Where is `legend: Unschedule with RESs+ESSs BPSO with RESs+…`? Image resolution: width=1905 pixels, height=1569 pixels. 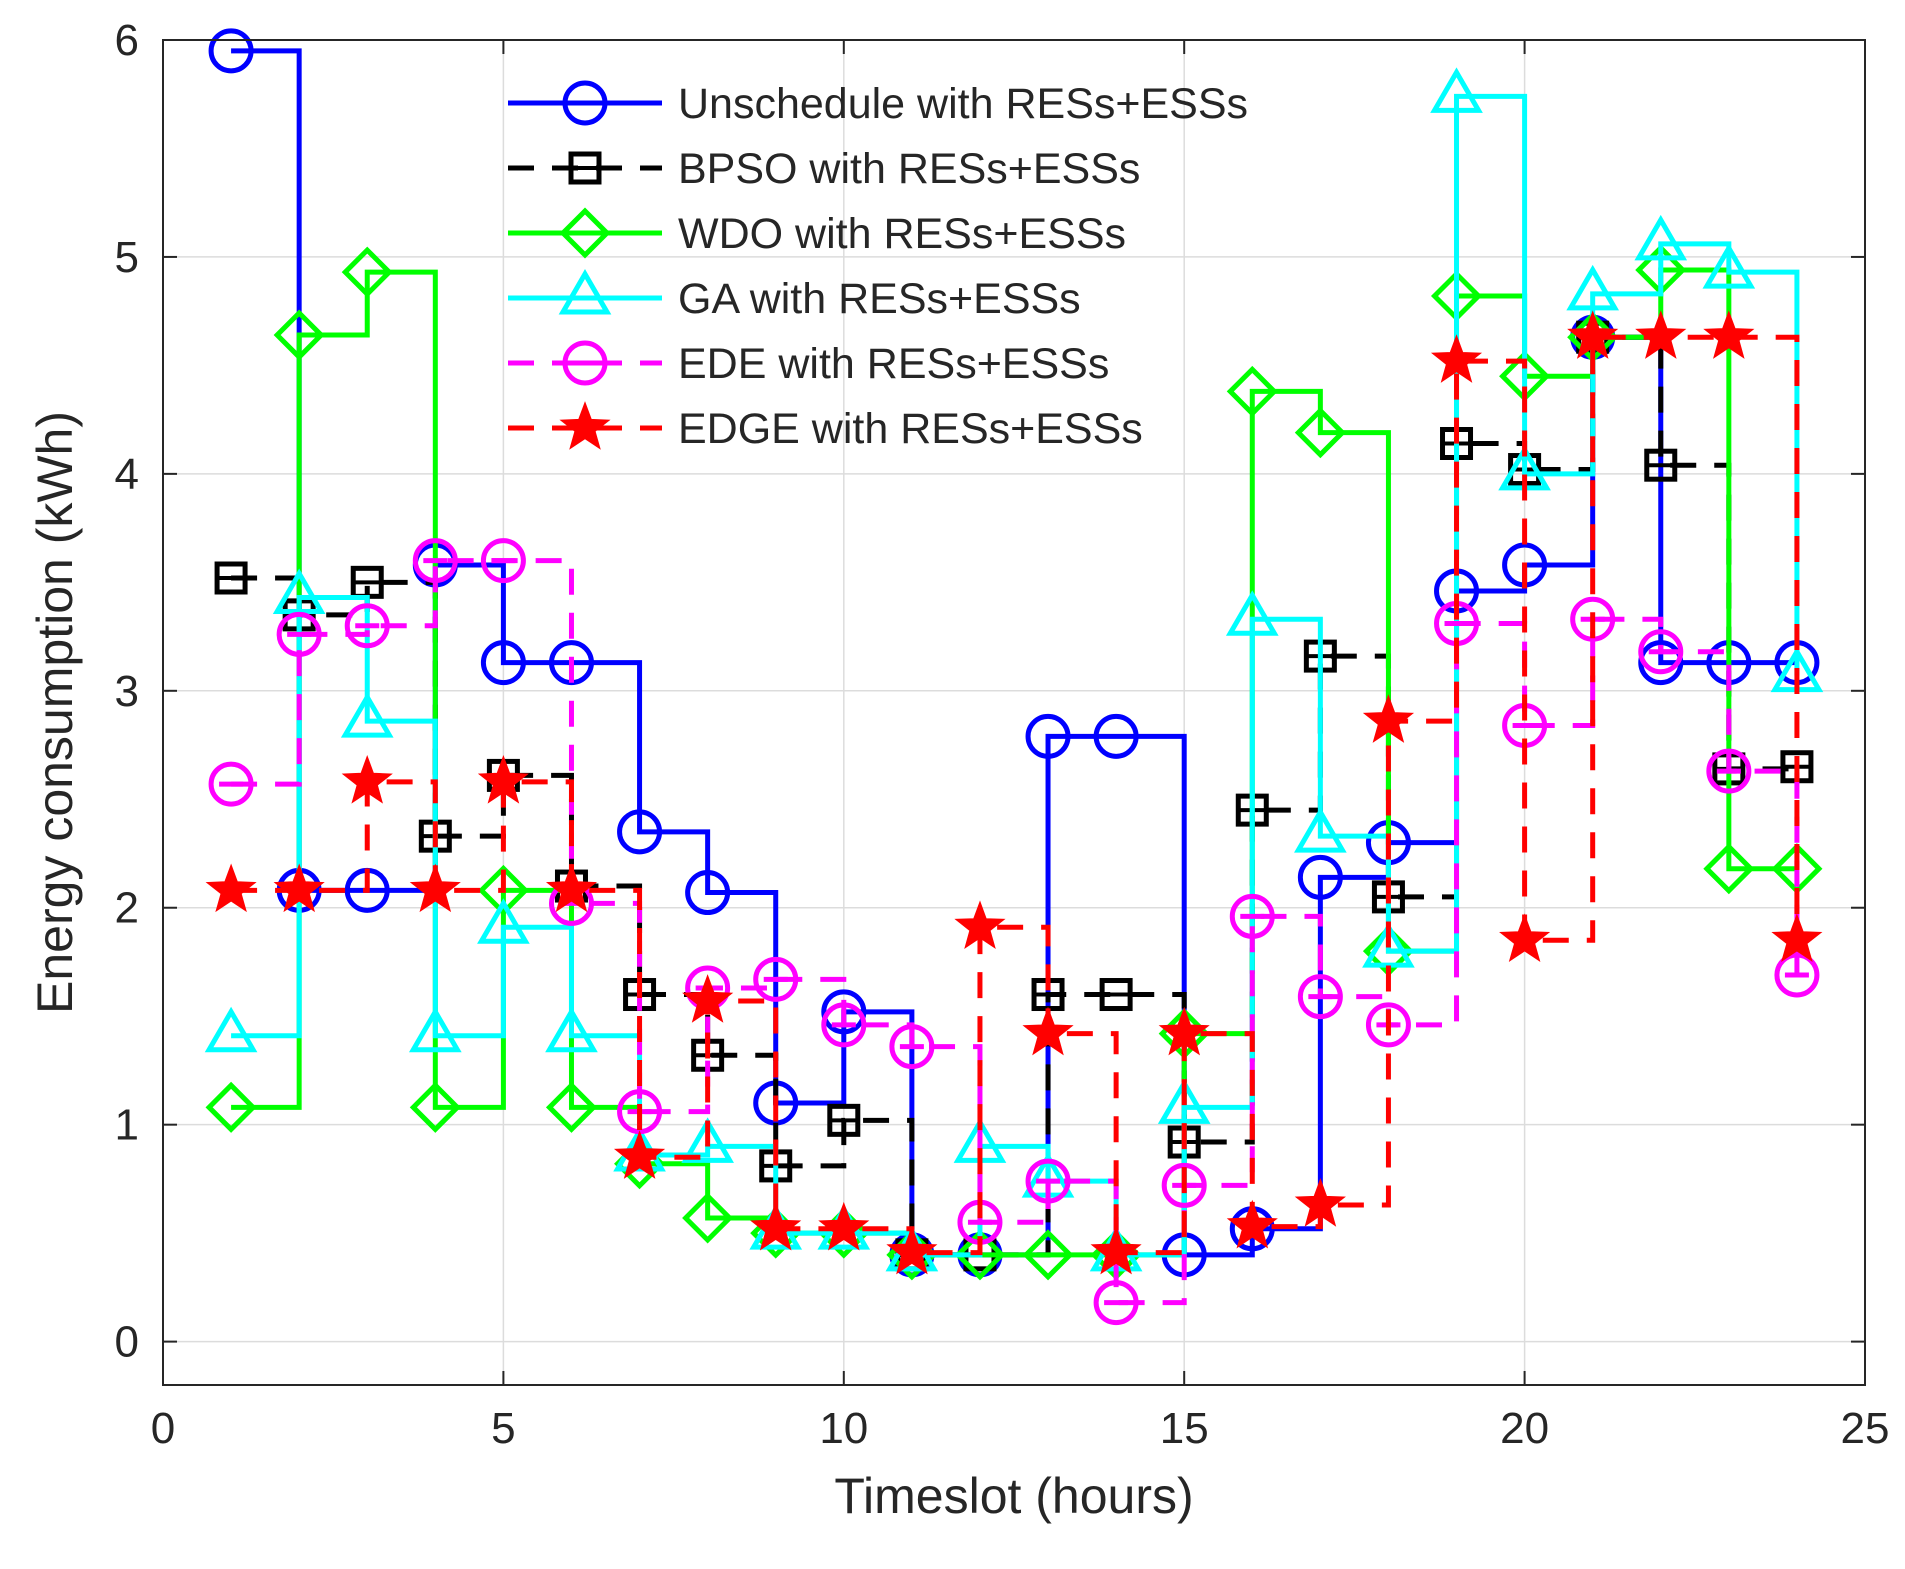 legend: Unschedule with RESs+ESSs BPSO with RESs+… is located at coordinates (878, 266).